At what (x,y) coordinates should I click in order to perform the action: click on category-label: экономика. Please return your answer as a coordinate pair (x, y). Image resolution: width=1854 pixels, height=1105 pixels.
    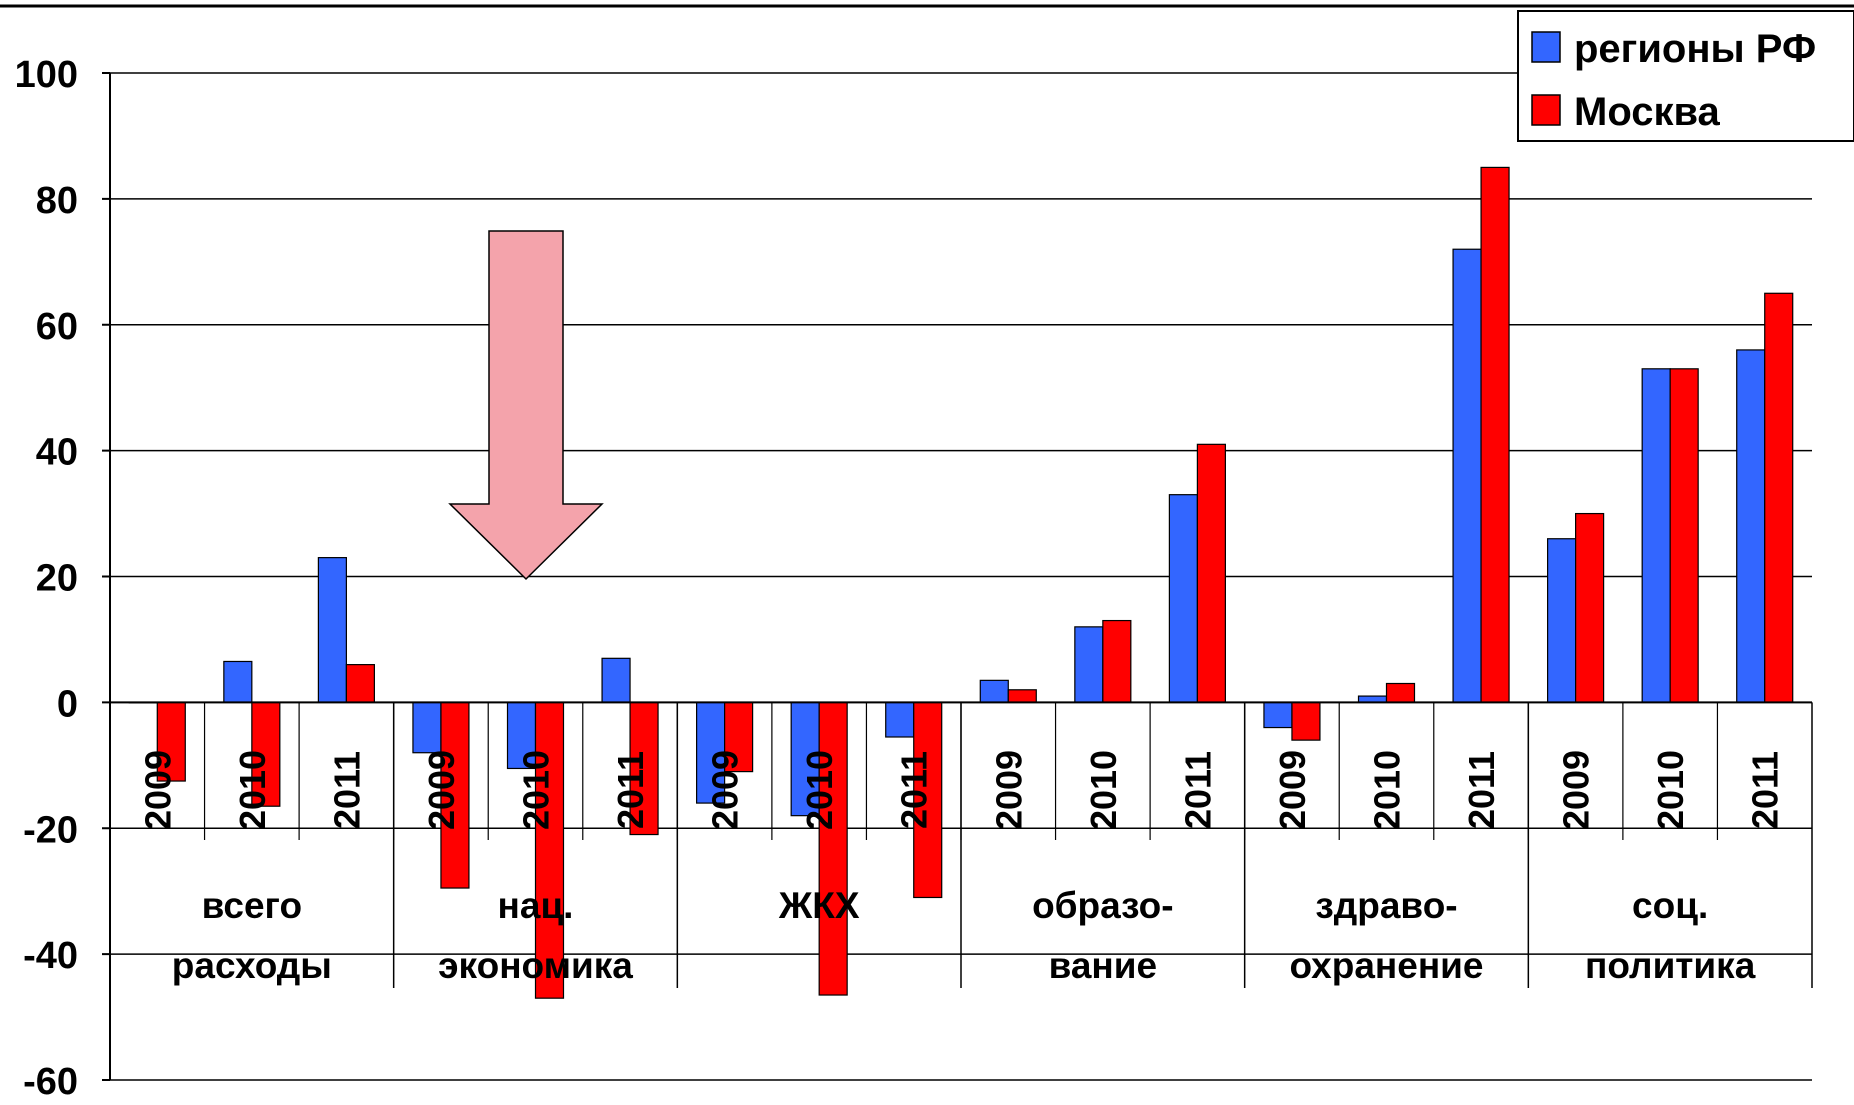
    Looking at the image, I should click on (535, 965).